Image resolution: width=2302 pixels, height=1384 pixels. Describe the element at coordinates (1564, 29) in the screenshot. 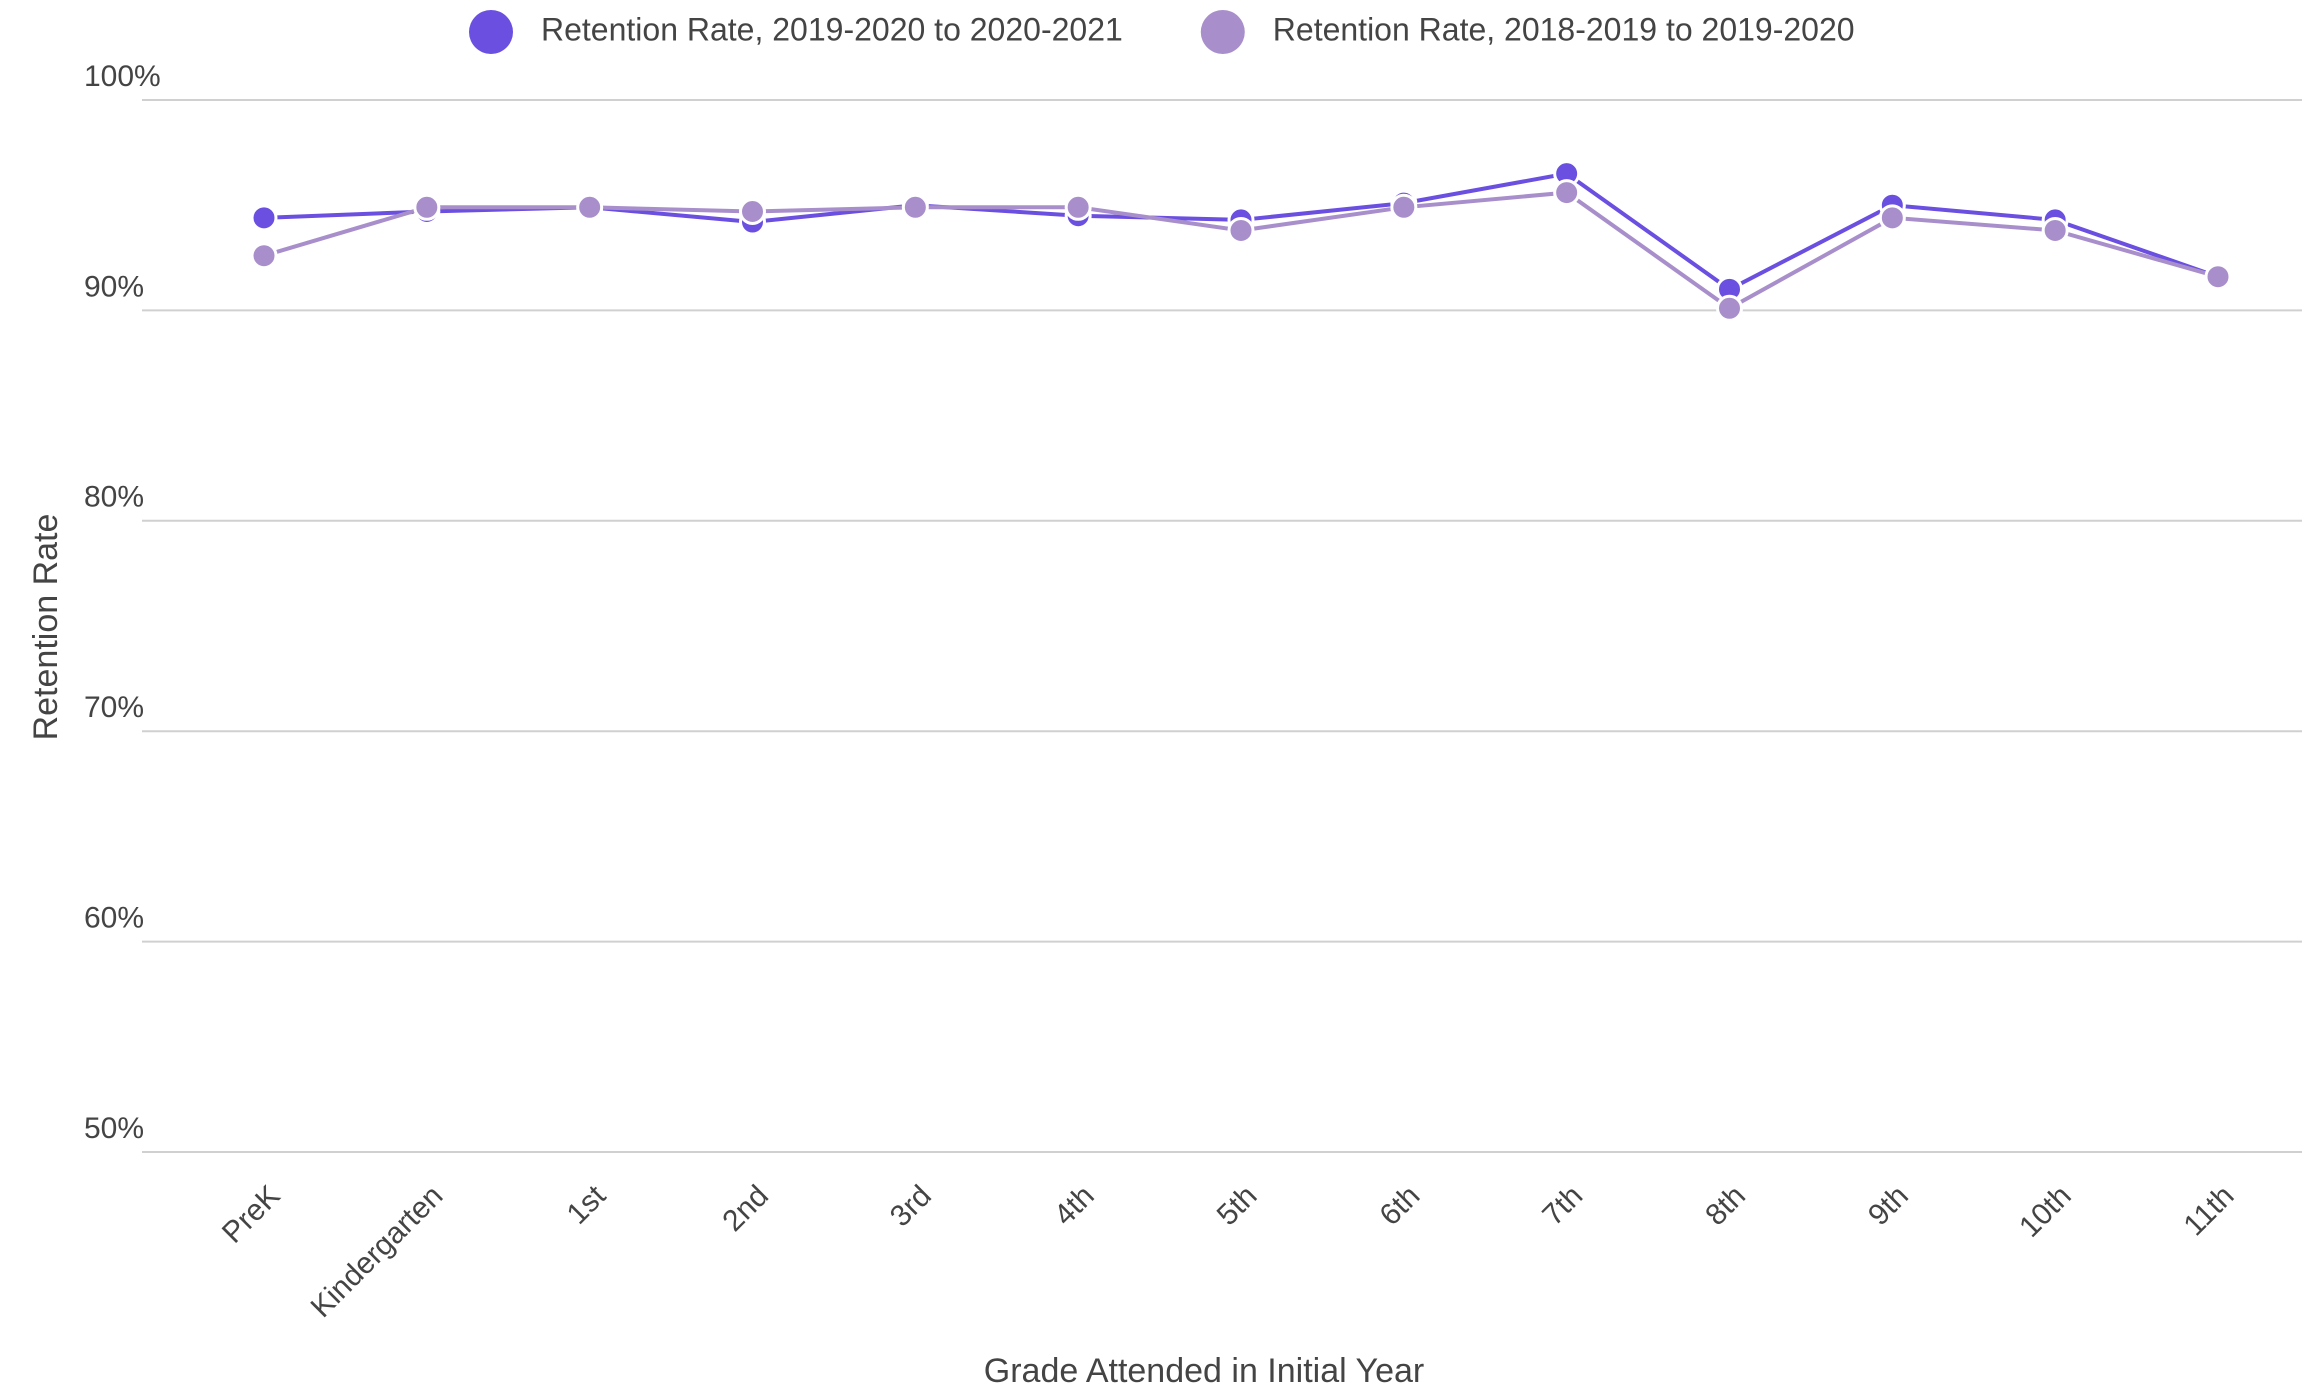

I see `legend-label: Retention Rate, 2018-2019 to 2019-2020` at that location.